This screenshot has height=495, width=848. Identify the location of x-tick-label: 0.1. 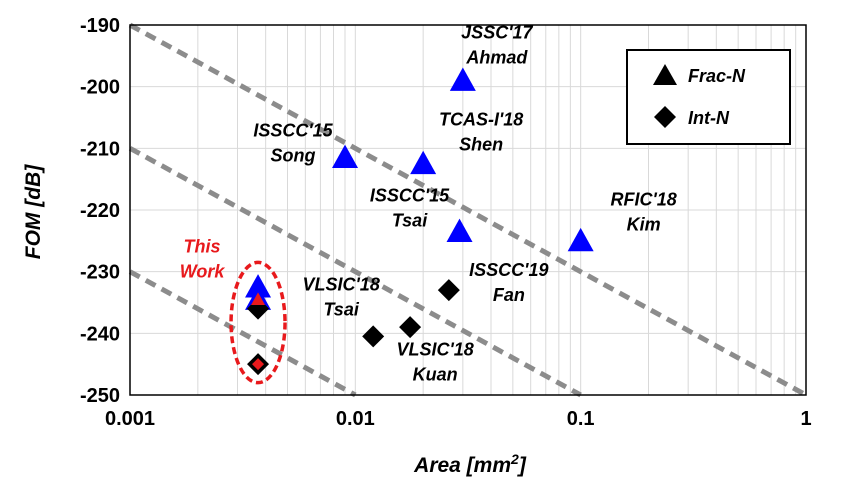
(581, 419).